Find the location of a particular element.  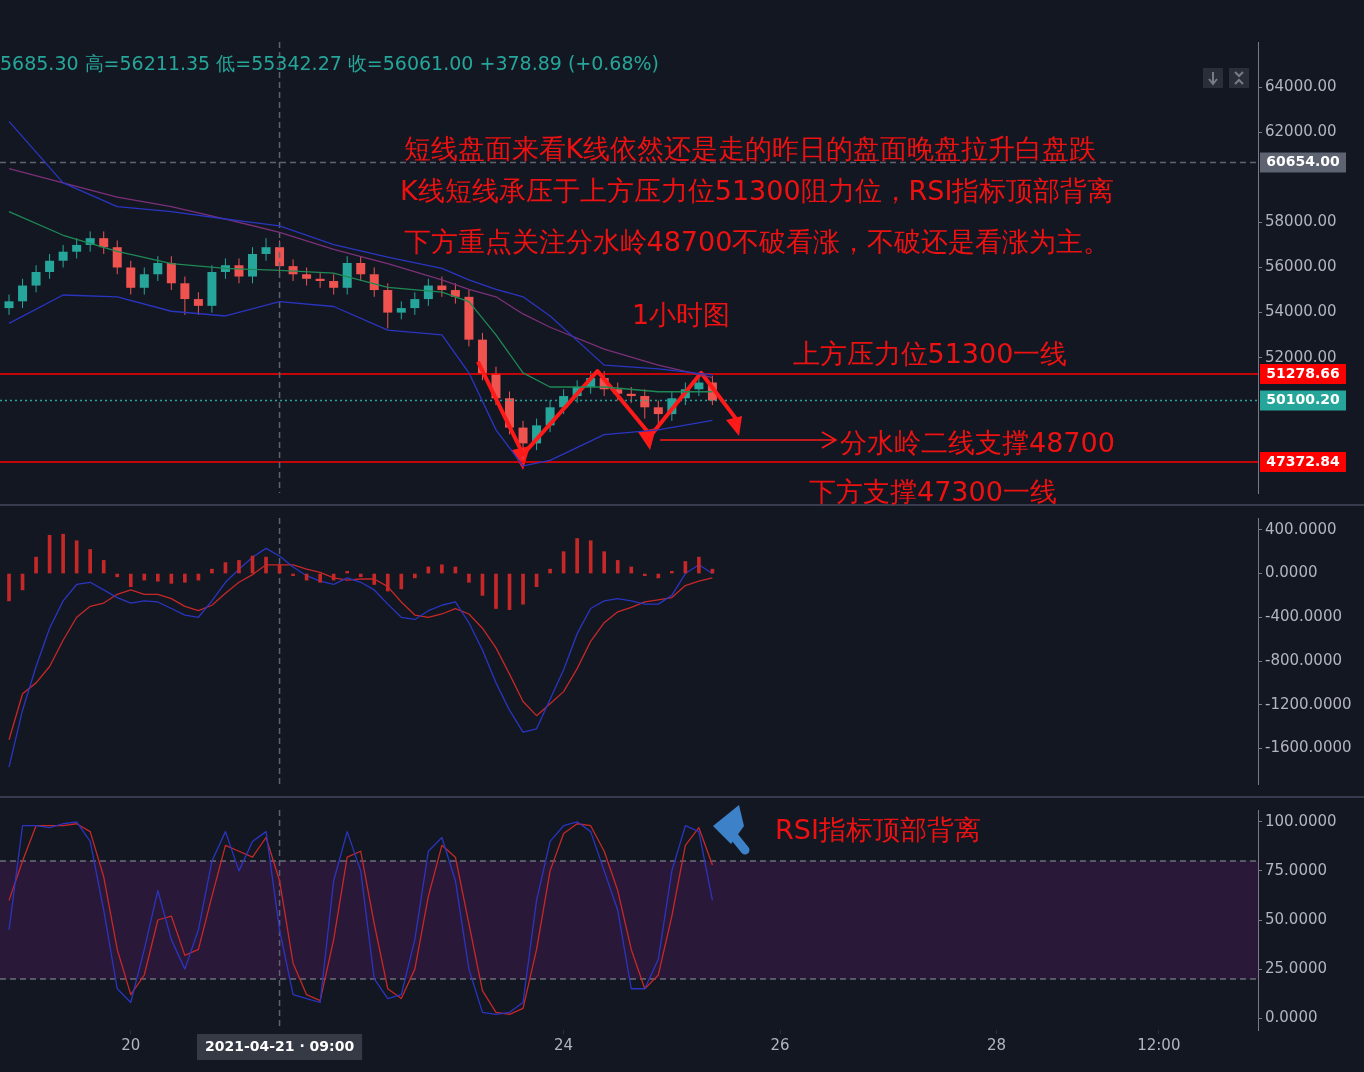

y-tick-label: 64000.00 is located at coordinates (1301, 85).